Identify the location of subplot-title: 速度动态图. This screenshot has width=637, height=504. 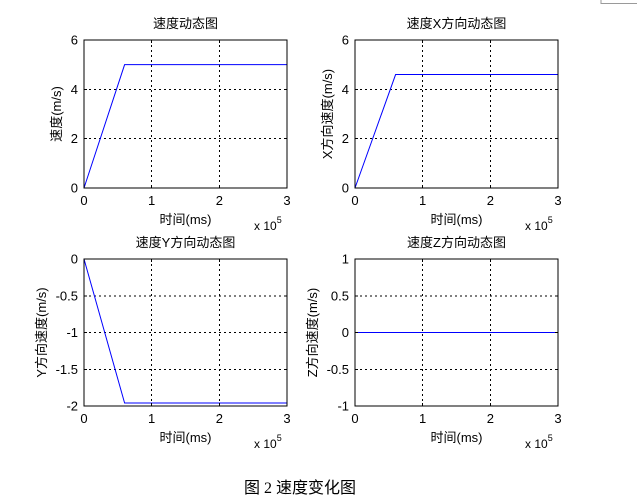
(185, 23).